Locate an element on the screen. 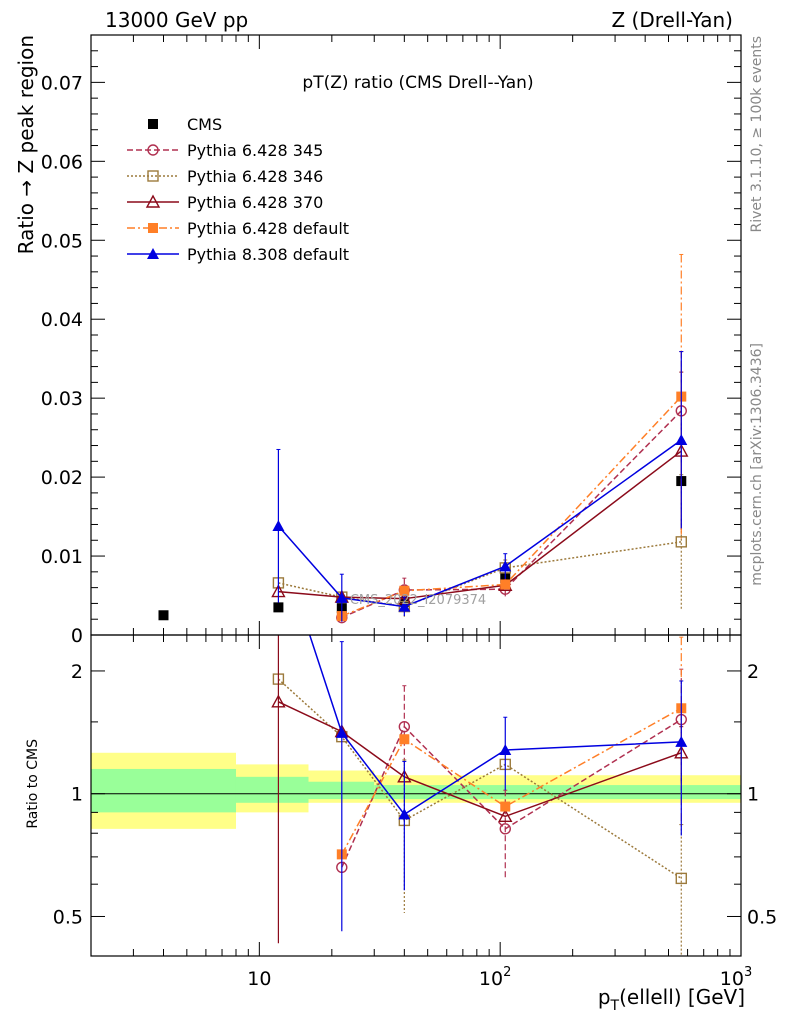 Image resolution: width=786 pixels, height=1024 pixels. legend-label: Pythia 6.428 346 is located at coordinates (255, 176).